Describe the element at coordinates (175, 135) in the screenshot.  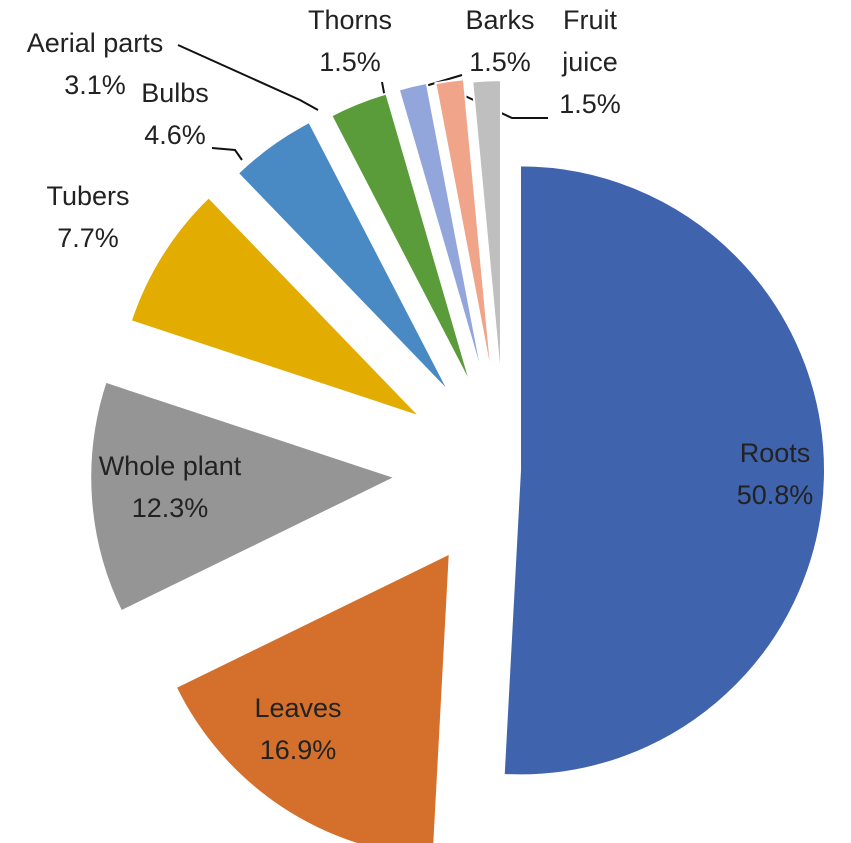
I see `slice-label-value: 4.6%` at that location.